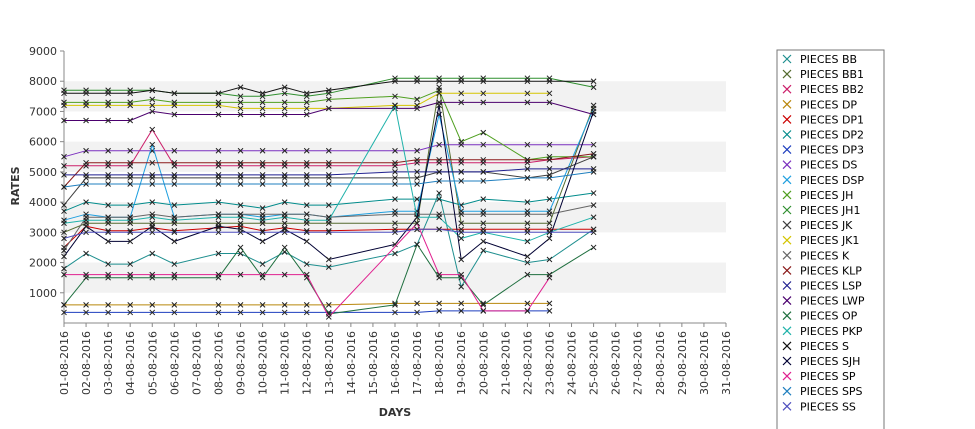 The height and width of the screenshot is (429, 975). What do you see at coordinates (831, 391) in the screenshot?
I see `legend-entry: PIECES SPS` at bounding box center [831, 391].